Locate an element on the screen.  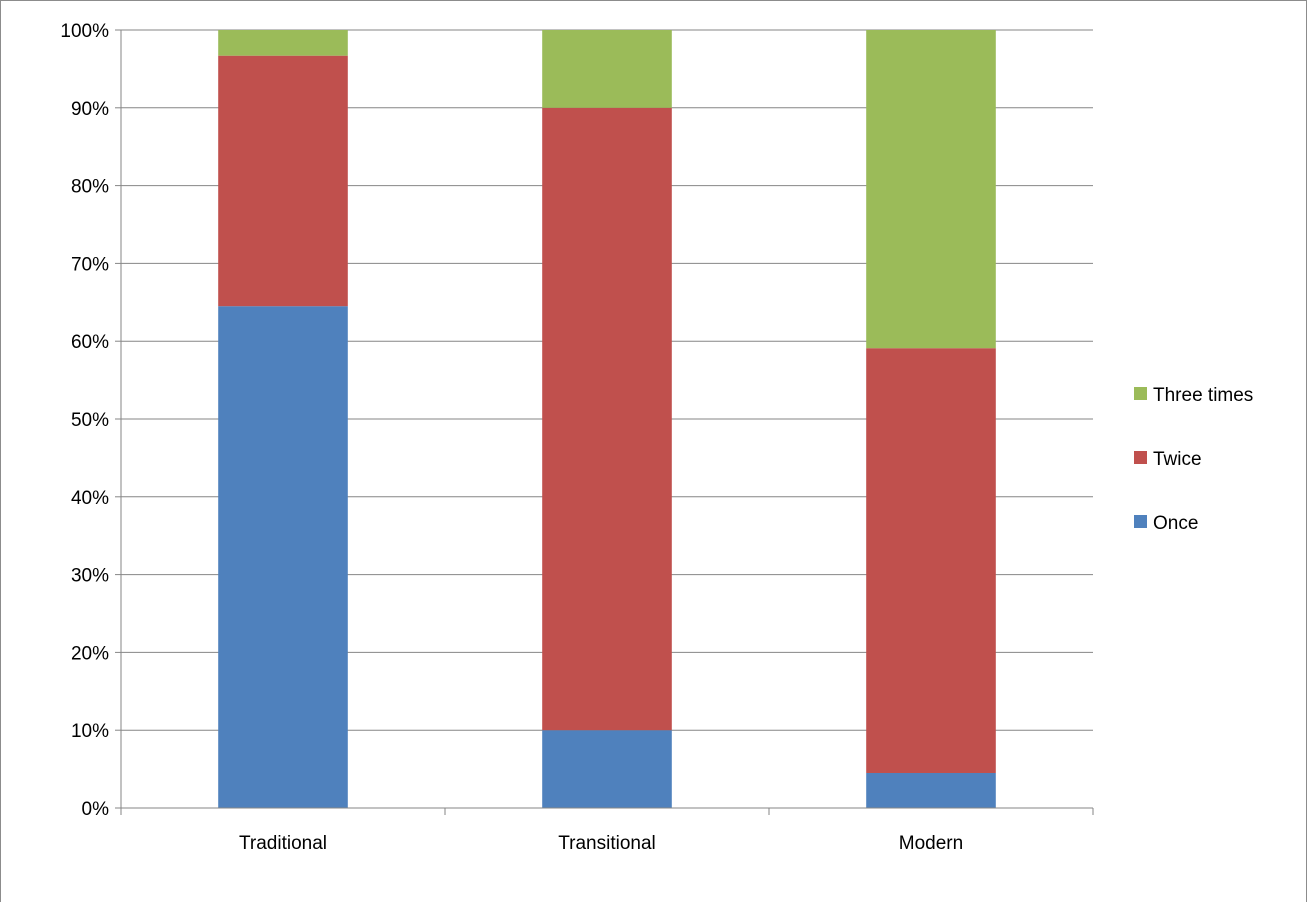
y-tick-label: 90% is located at coordinates (90, 109).